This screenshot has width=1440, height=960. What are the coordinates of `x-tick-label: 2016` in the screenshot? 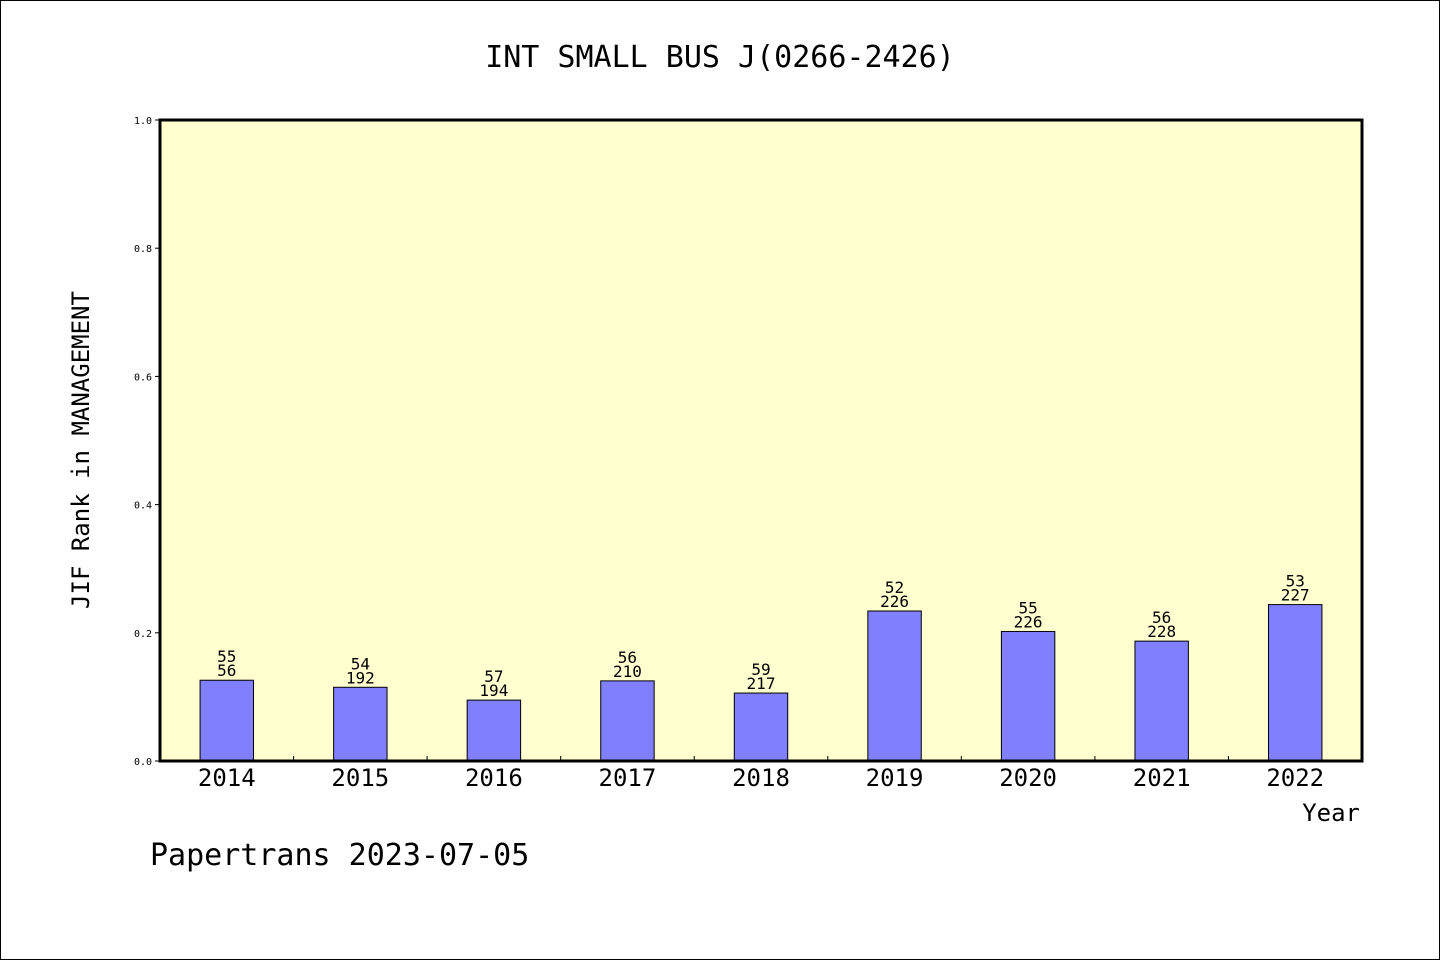 It's located at (494, 778).